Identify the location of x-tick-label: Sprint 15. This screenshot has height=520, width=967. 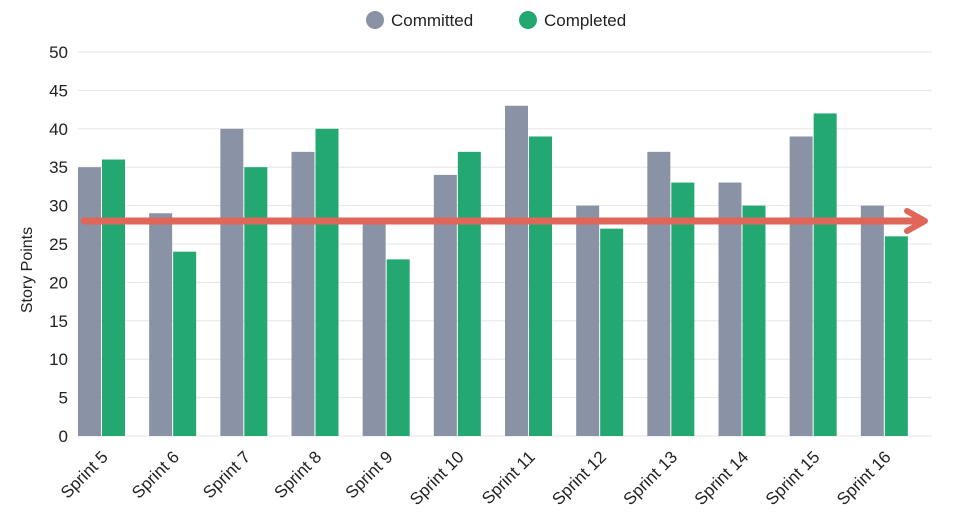
(793, 478).